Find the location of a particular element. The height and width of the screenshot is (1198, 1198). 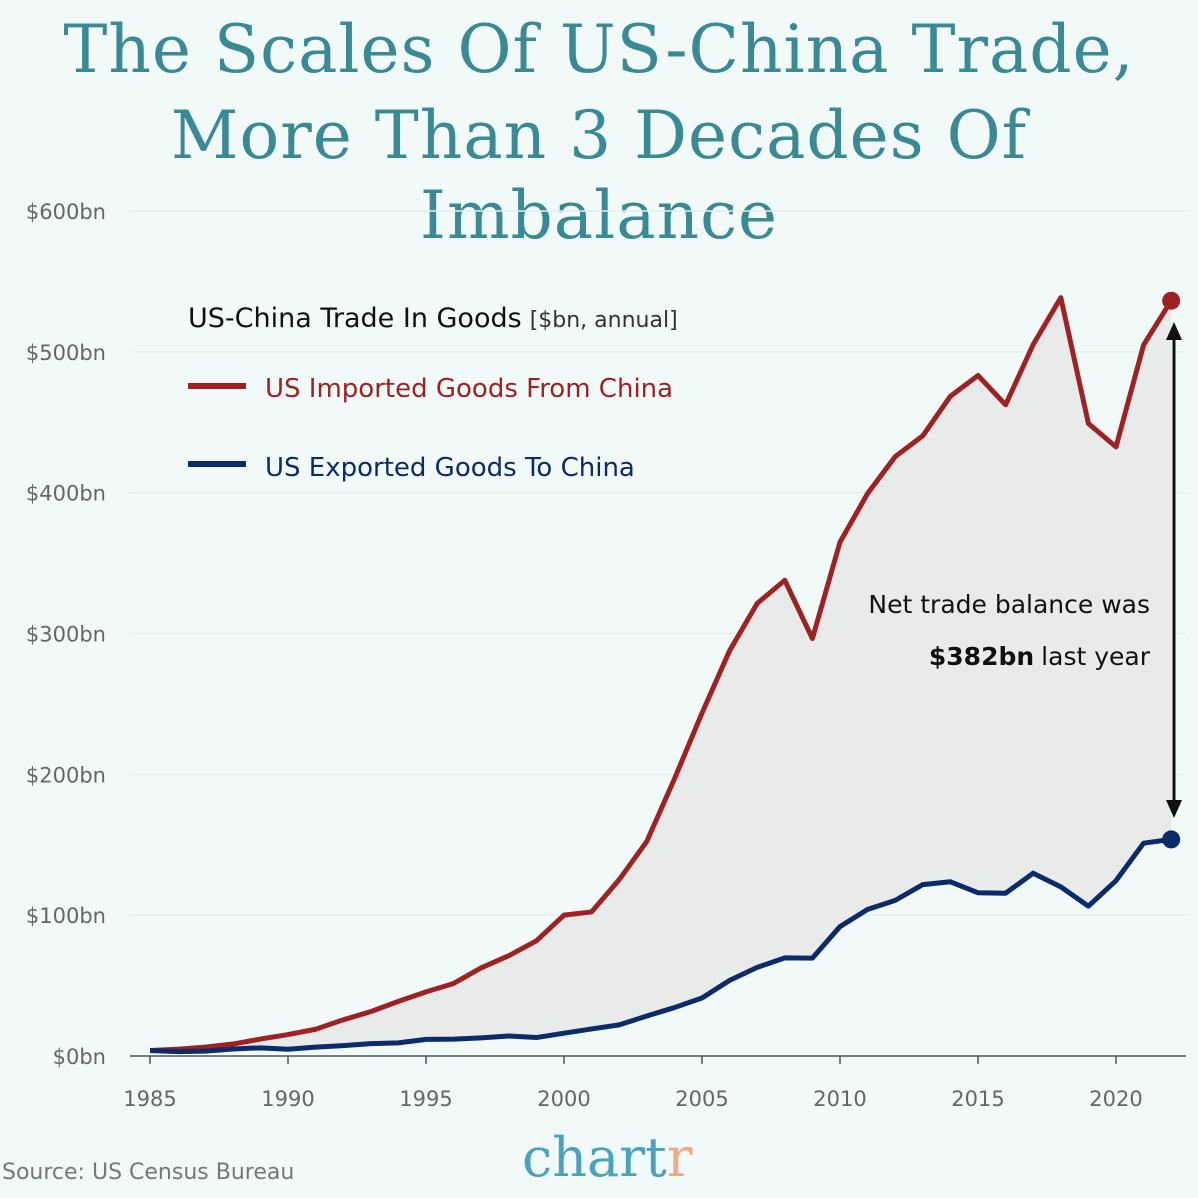

legend-title-text: US-China Trade In Goods is located at coordinates (355, 318).